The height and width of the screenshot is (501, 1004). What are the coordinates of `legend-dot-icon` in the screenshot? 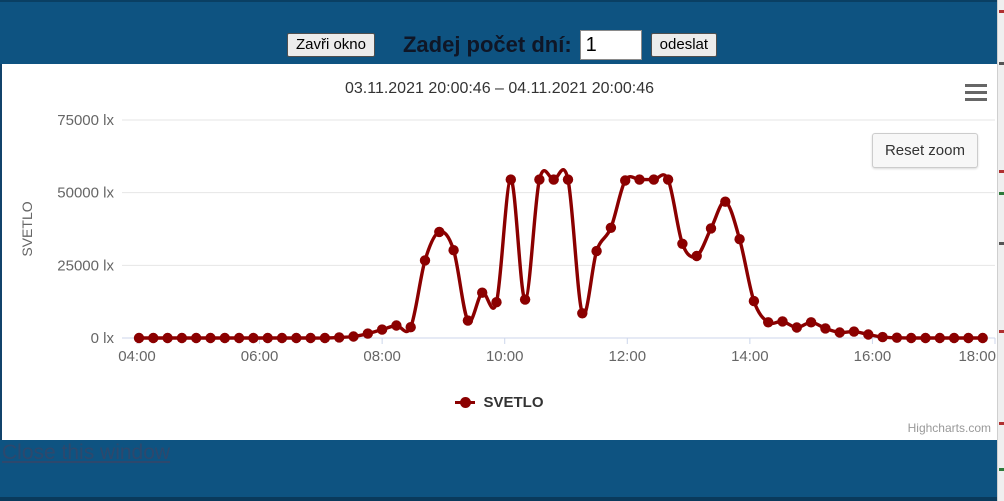 It's located at (466, 402).